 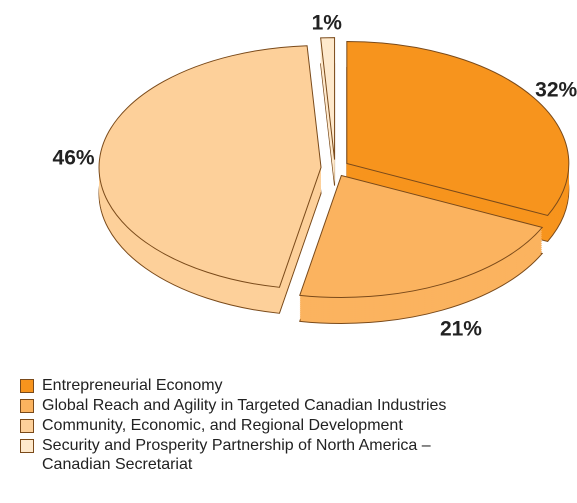 I want to click on legend-item: Entrepreneurial Economy, so click(x=240, y=385).